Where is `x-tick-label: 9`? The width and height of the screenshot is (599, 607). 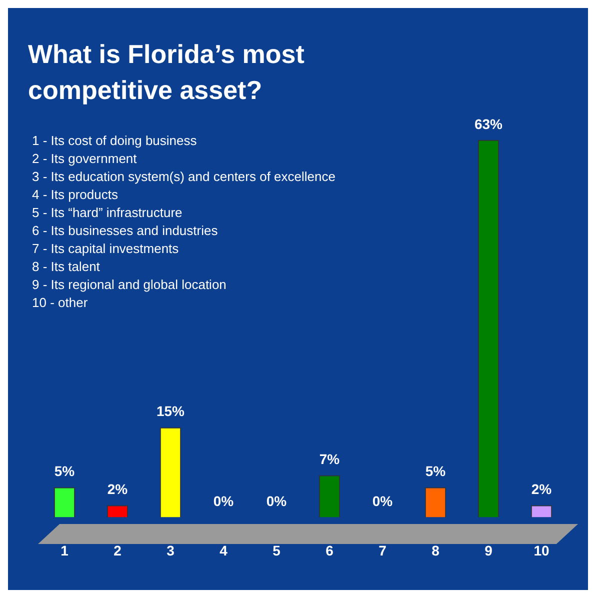
x-tick-label: 9 is located at coordinates (488, 550).